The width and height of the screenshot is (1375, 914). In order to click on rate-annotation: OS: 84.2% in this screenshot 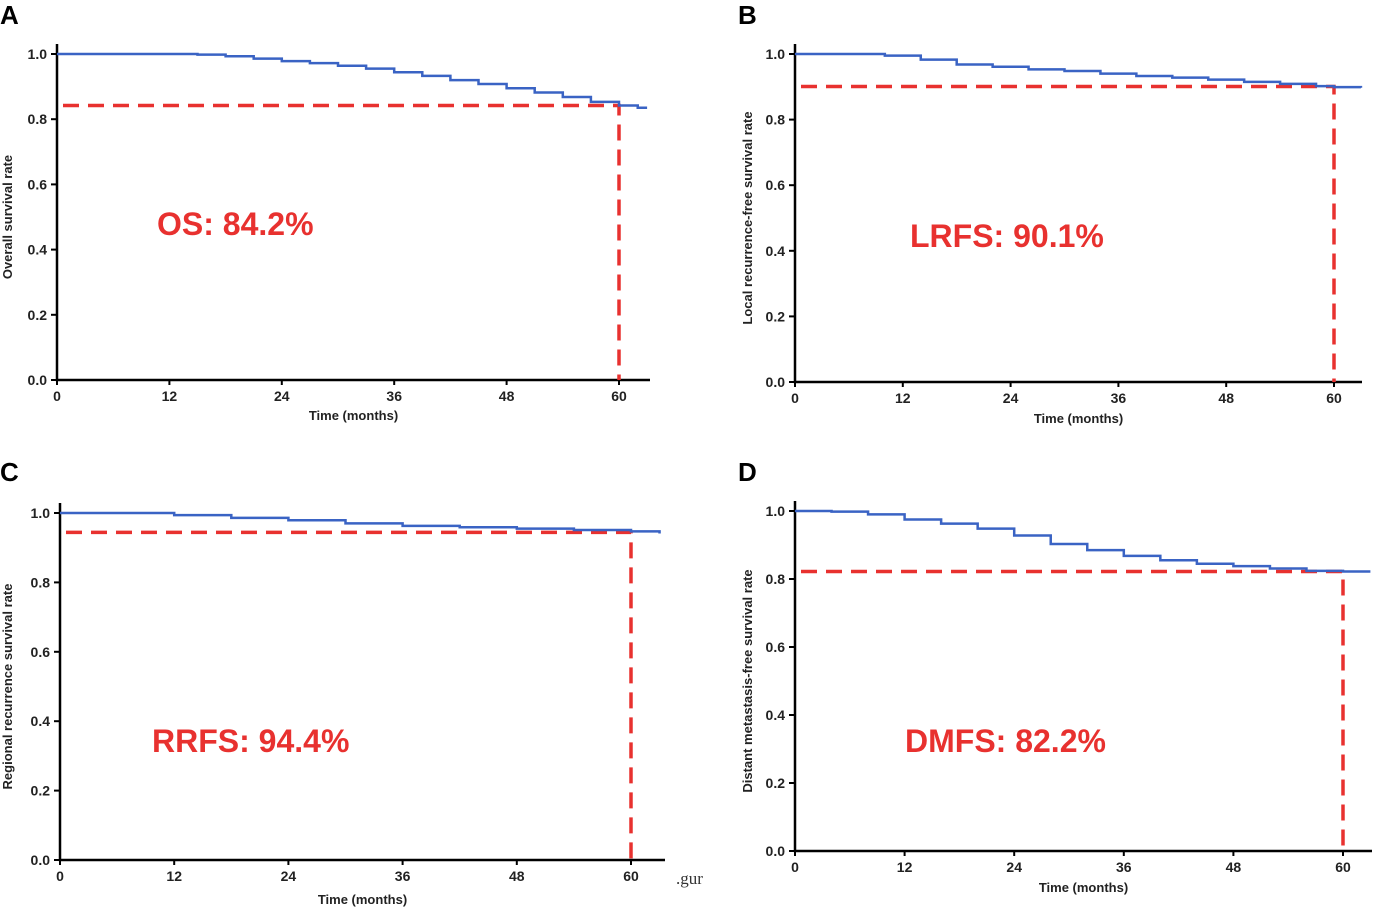, I will do `click(235, 224)`.